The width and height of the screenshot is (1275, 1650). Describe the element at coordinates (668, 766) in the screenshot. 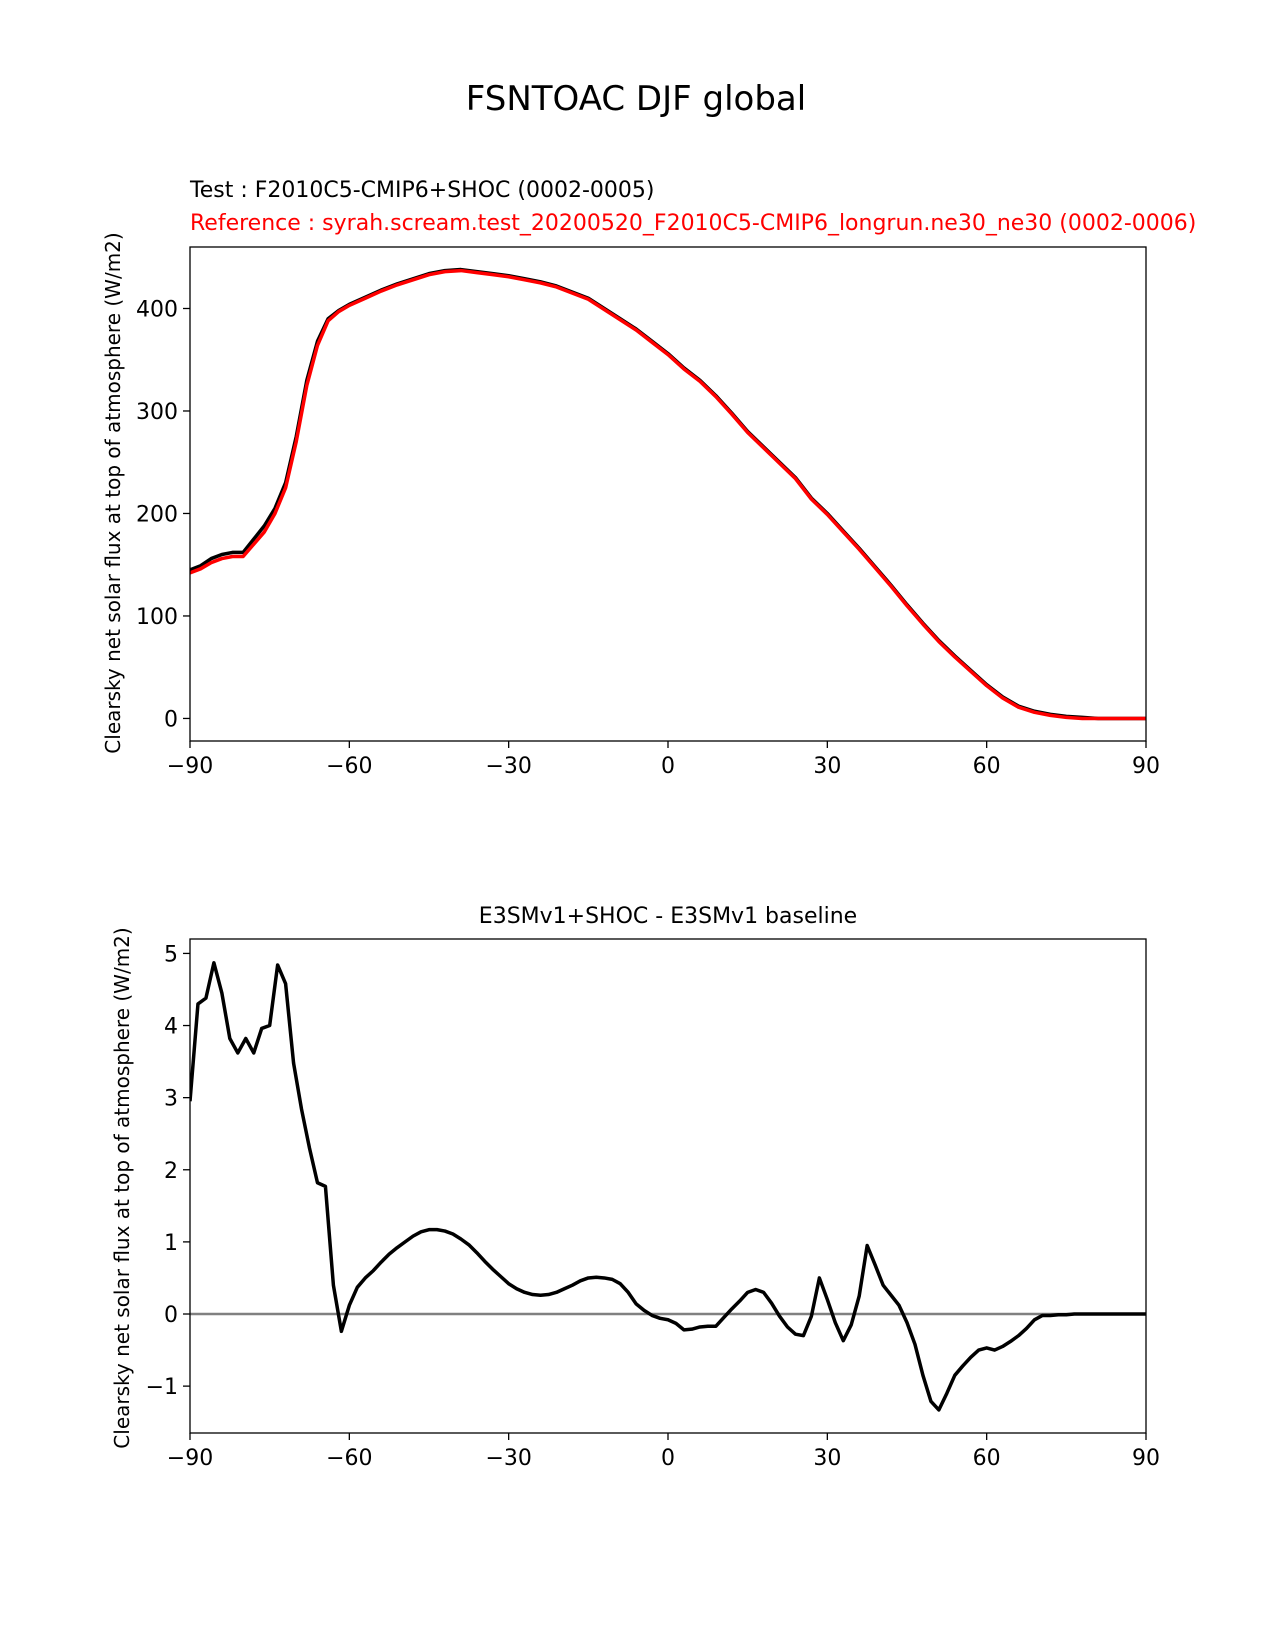

I see `top-xtick-label: 0` at that location.